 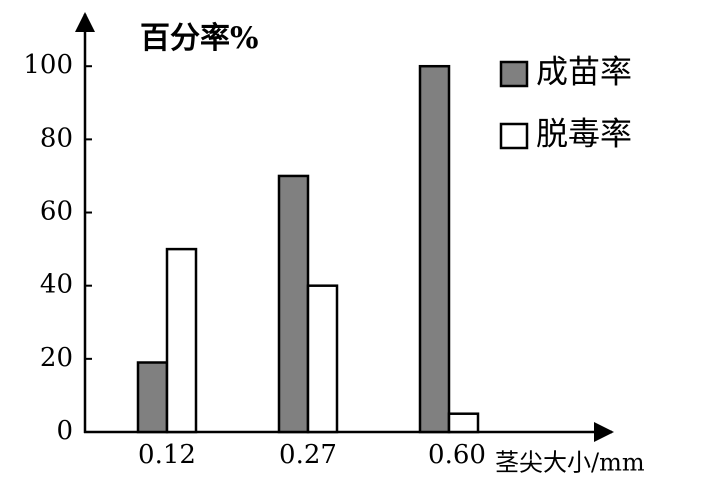 What do you see at coordinates (570, 463) in the screenshot?
I see `x-axis-title: 茎尖大小/mm` at bounding box center [570, 463].